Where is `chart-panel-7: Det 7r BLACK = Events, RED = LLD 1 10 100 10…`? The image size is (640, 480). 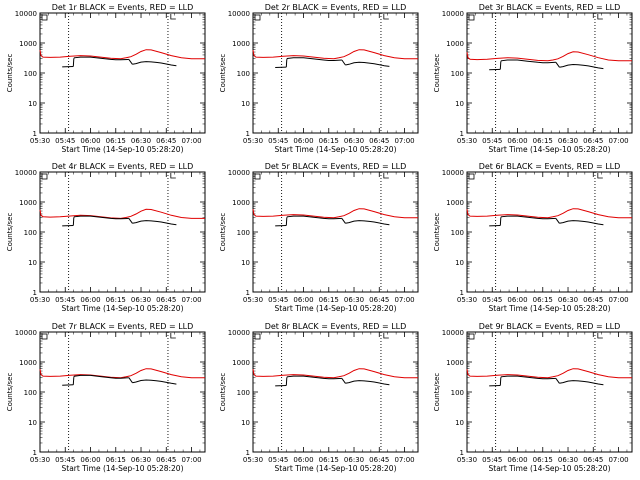
chart-panel-7: Det 7r BLACK = Events, RED = LLD 1 10 100 10… is located at coordinates (106, 397).